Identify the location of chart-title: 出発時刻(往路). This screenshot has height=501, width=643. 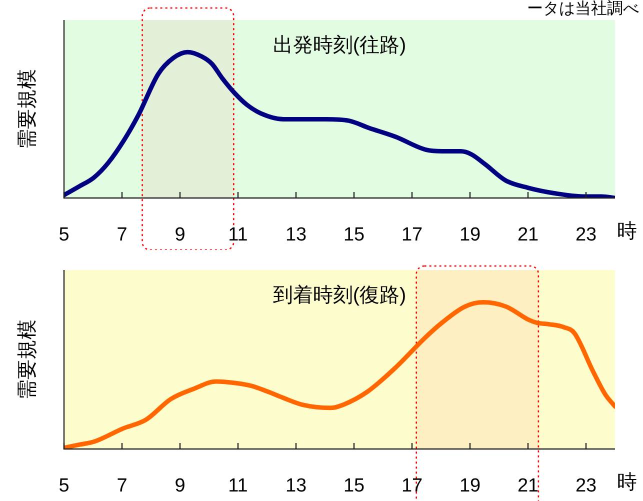
(339, 45).